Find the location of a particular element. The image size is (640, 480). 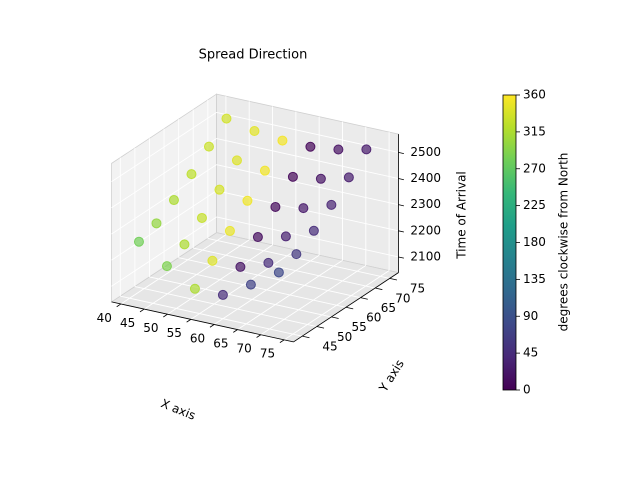

colorbar-tick-label: 225 is located at coordinates (534, 205).